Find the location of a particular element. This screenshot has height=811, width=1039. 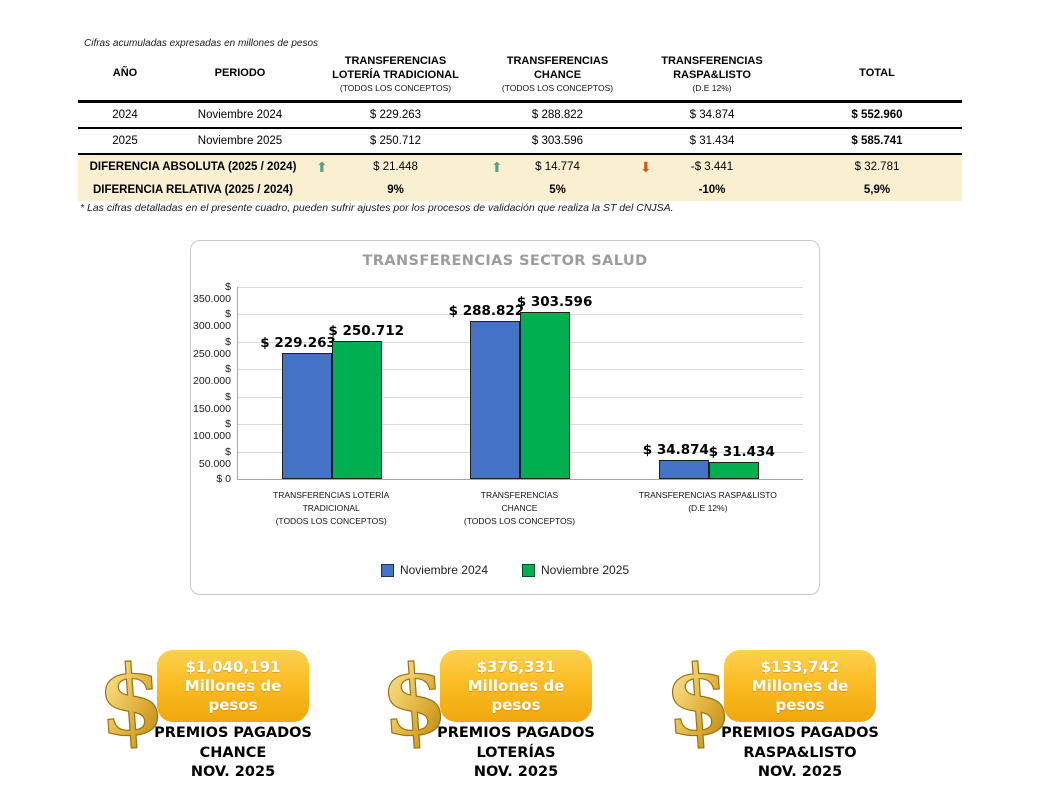

table-cell: 2024 is located at coordinates (125, 115).